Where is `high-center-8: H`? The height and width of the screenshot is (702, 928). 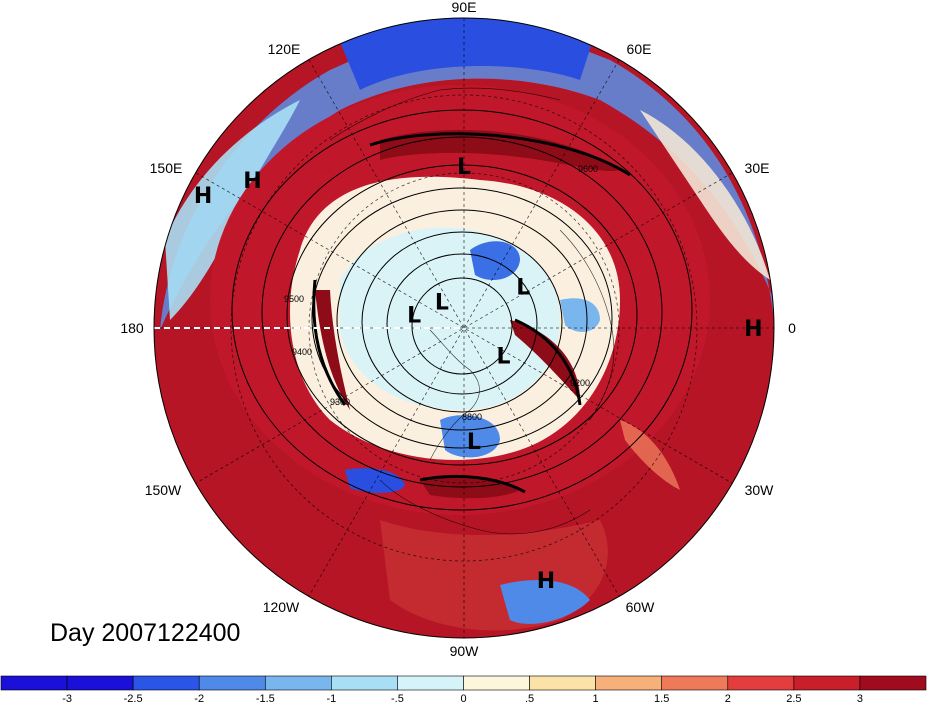
high-center-8: H is located at coordinates (753, 329).